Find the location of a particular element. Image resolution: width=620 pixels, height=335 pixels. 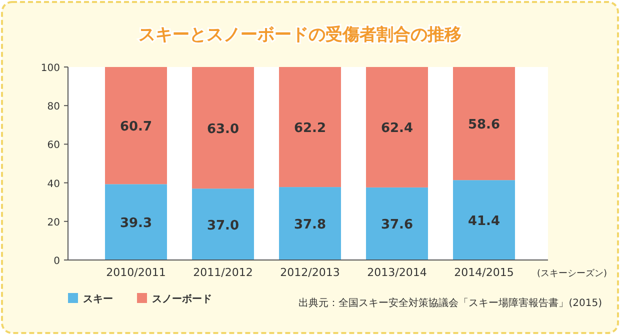

x-tick-label: 2013/2014 is located at coordinates (397, 272).